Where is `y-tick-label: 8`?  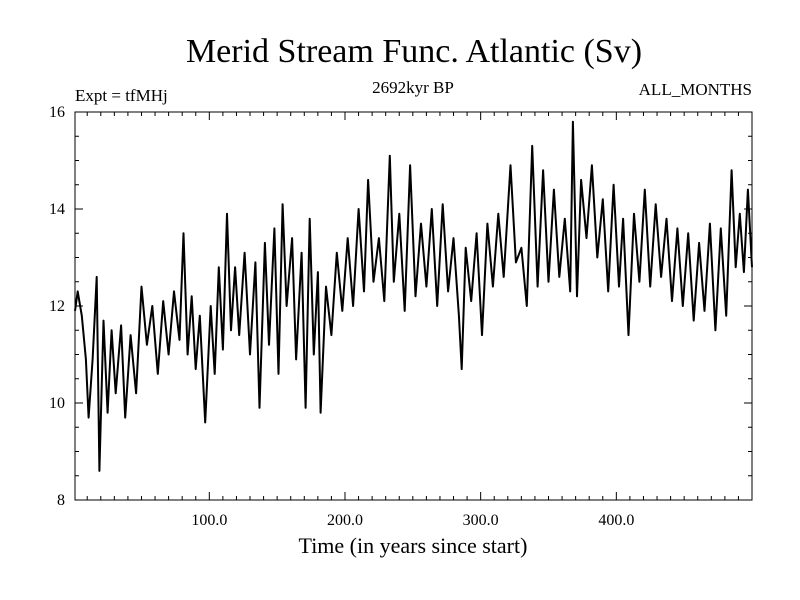 y-tick-label: 8 is located at coordinates (61, 500).